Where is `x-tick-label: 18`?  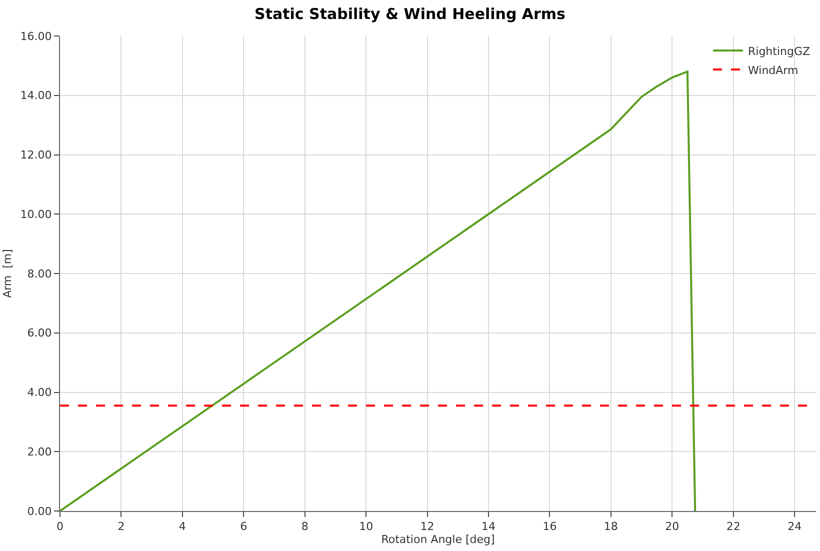
x-tick-label: 18 is located at coordinates (611, 527).